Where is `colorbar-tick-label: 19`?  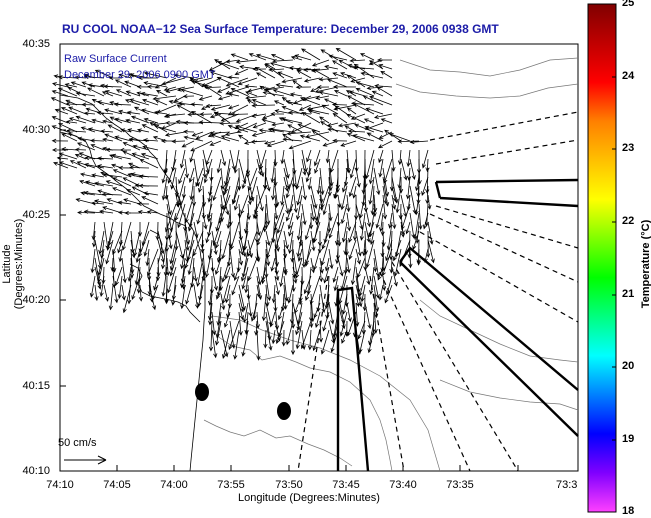
colorbar-tick-label: 19 is located at coordinates (628, 439).